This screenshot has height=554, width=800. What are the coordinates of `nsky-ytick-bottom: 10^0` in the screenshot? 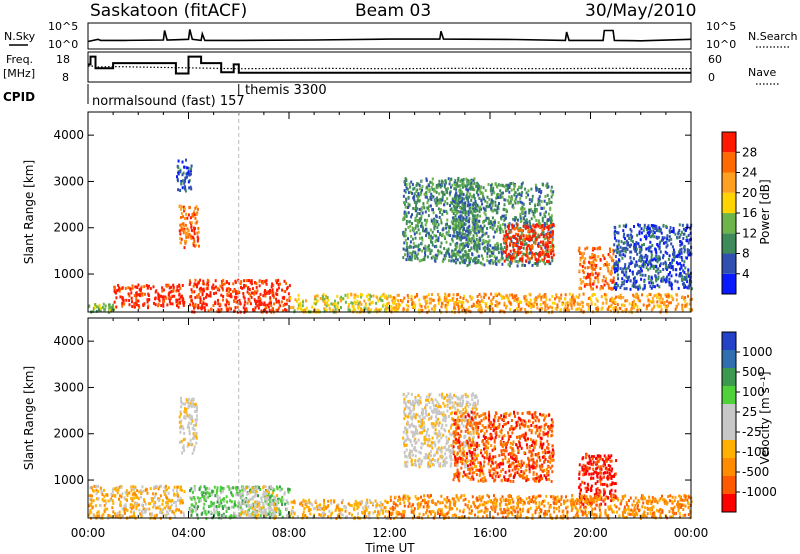 It's located at (63, 44).